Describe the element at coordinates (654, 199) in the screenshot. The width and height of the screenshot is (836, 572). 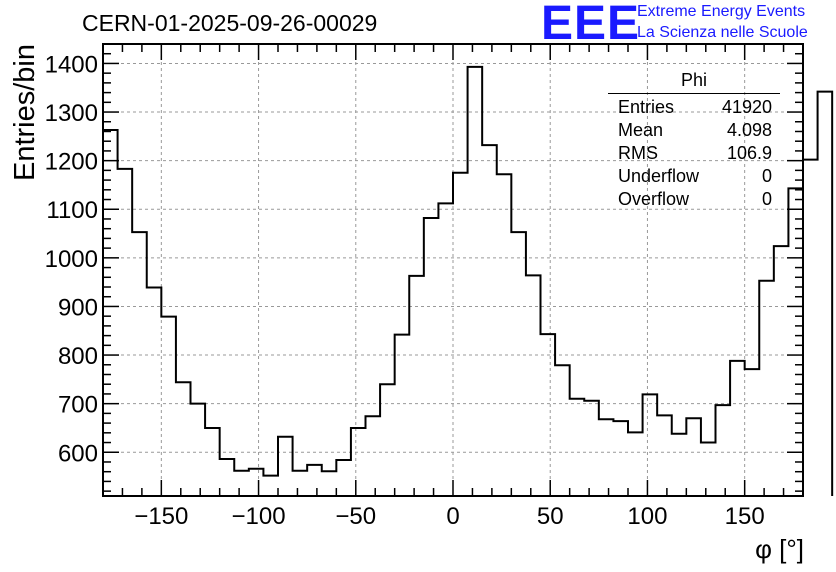
I see `stats-label: Overflow` at that location.